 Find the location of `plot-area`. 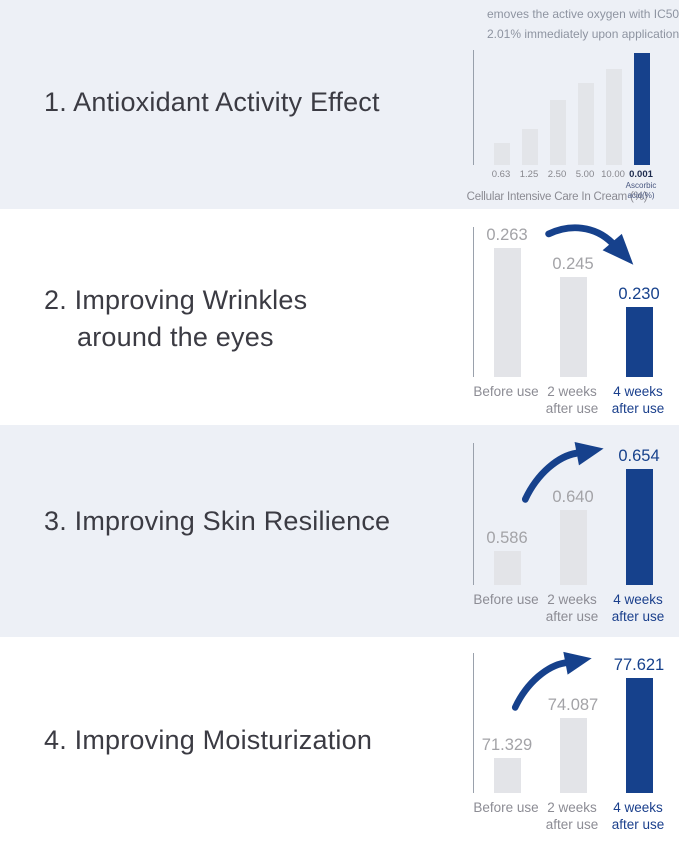

plot-area is located at coordinates (565, 107).